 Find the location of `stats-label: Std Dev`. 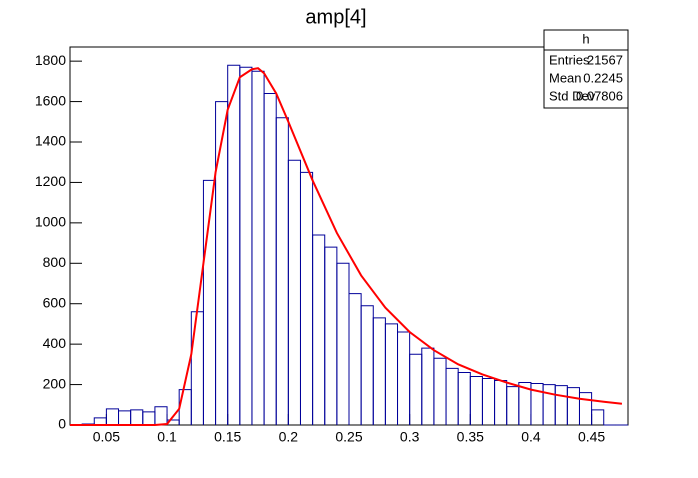

stats-label: Std Dev is located at coordinates (572, 95).